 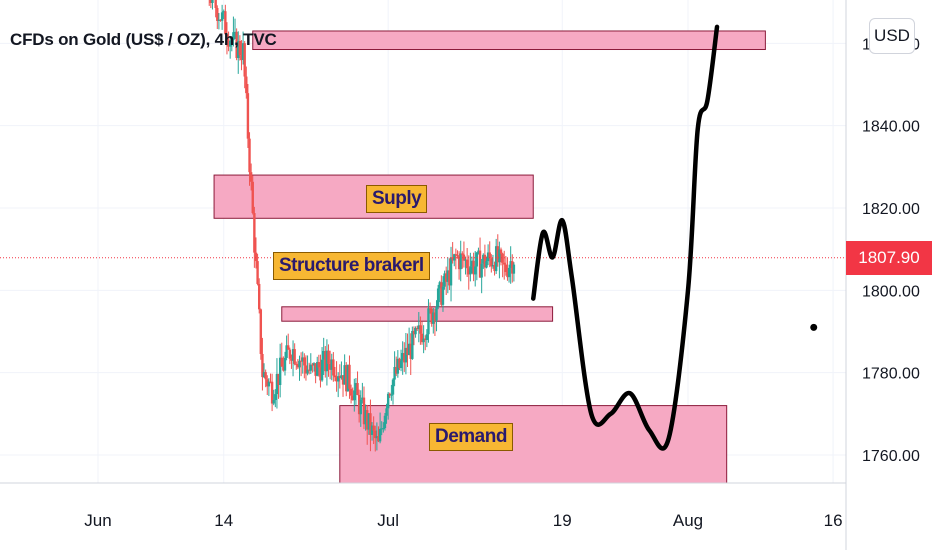 I want to click on symbol-title: CFDs on Gold (US$ / OZ), 4h, TVC, so click(x=143, y=39).